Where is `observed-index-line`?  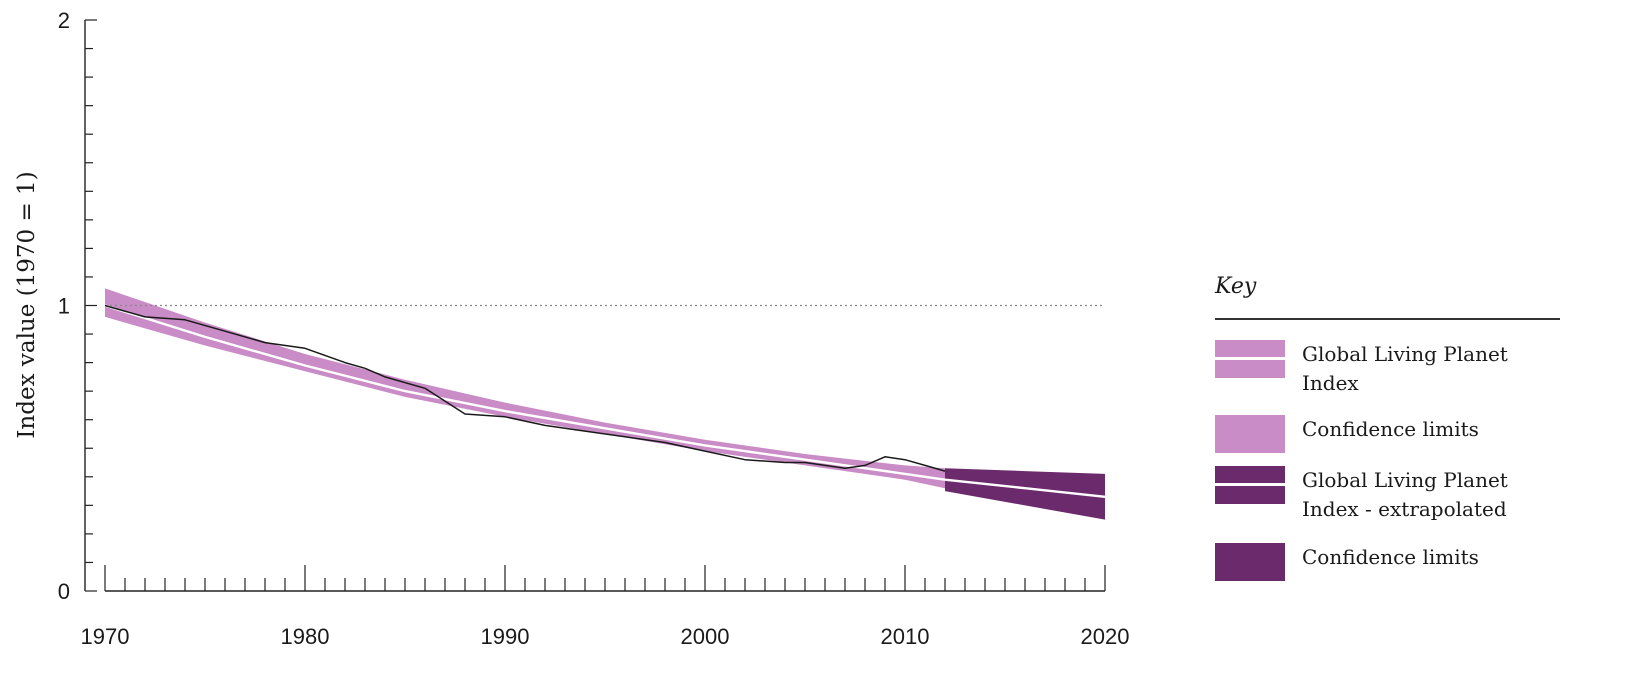
observed-index-line is located at coordinates (525, 388).